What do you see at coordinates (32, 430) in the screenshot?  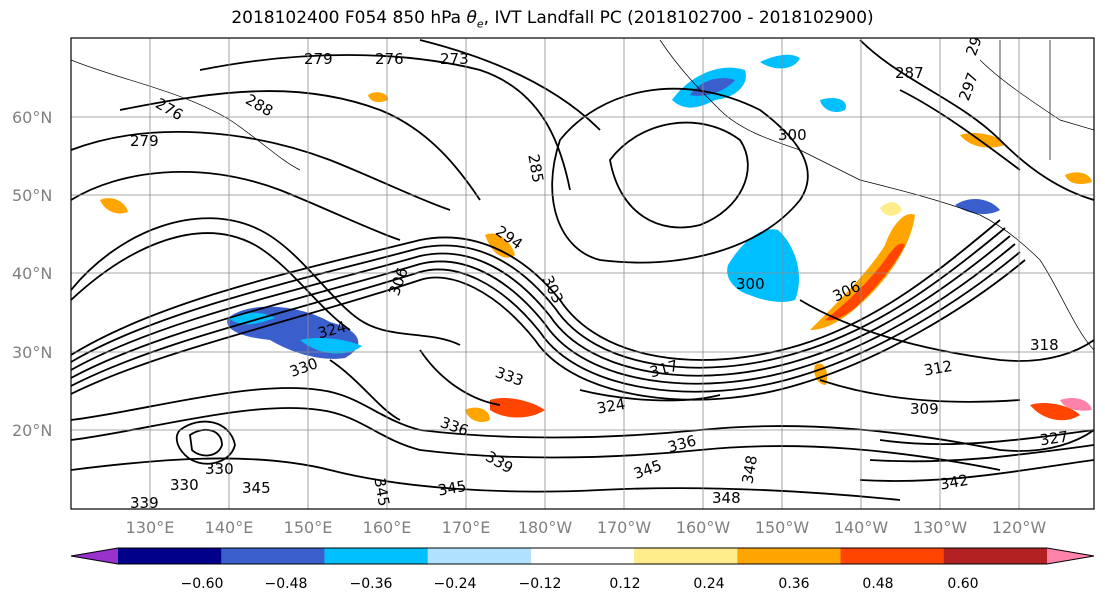 I see `lat-label: 20°N` at bounding box center [32, 430].